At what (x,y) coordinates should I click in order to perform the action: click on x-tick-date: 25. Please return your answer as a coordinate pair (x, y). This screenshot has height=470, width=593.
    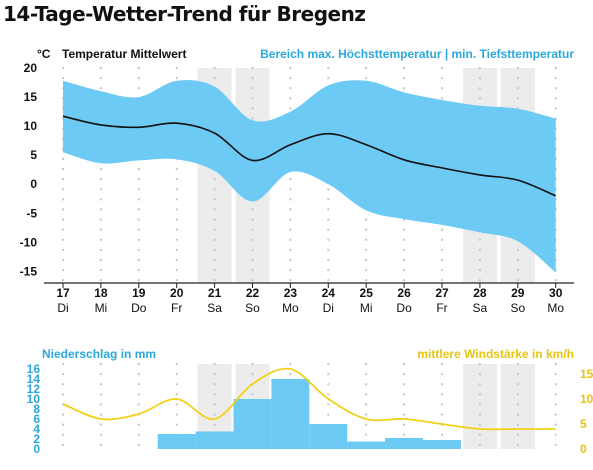
    Looking at the image, I should click on (367, 293).